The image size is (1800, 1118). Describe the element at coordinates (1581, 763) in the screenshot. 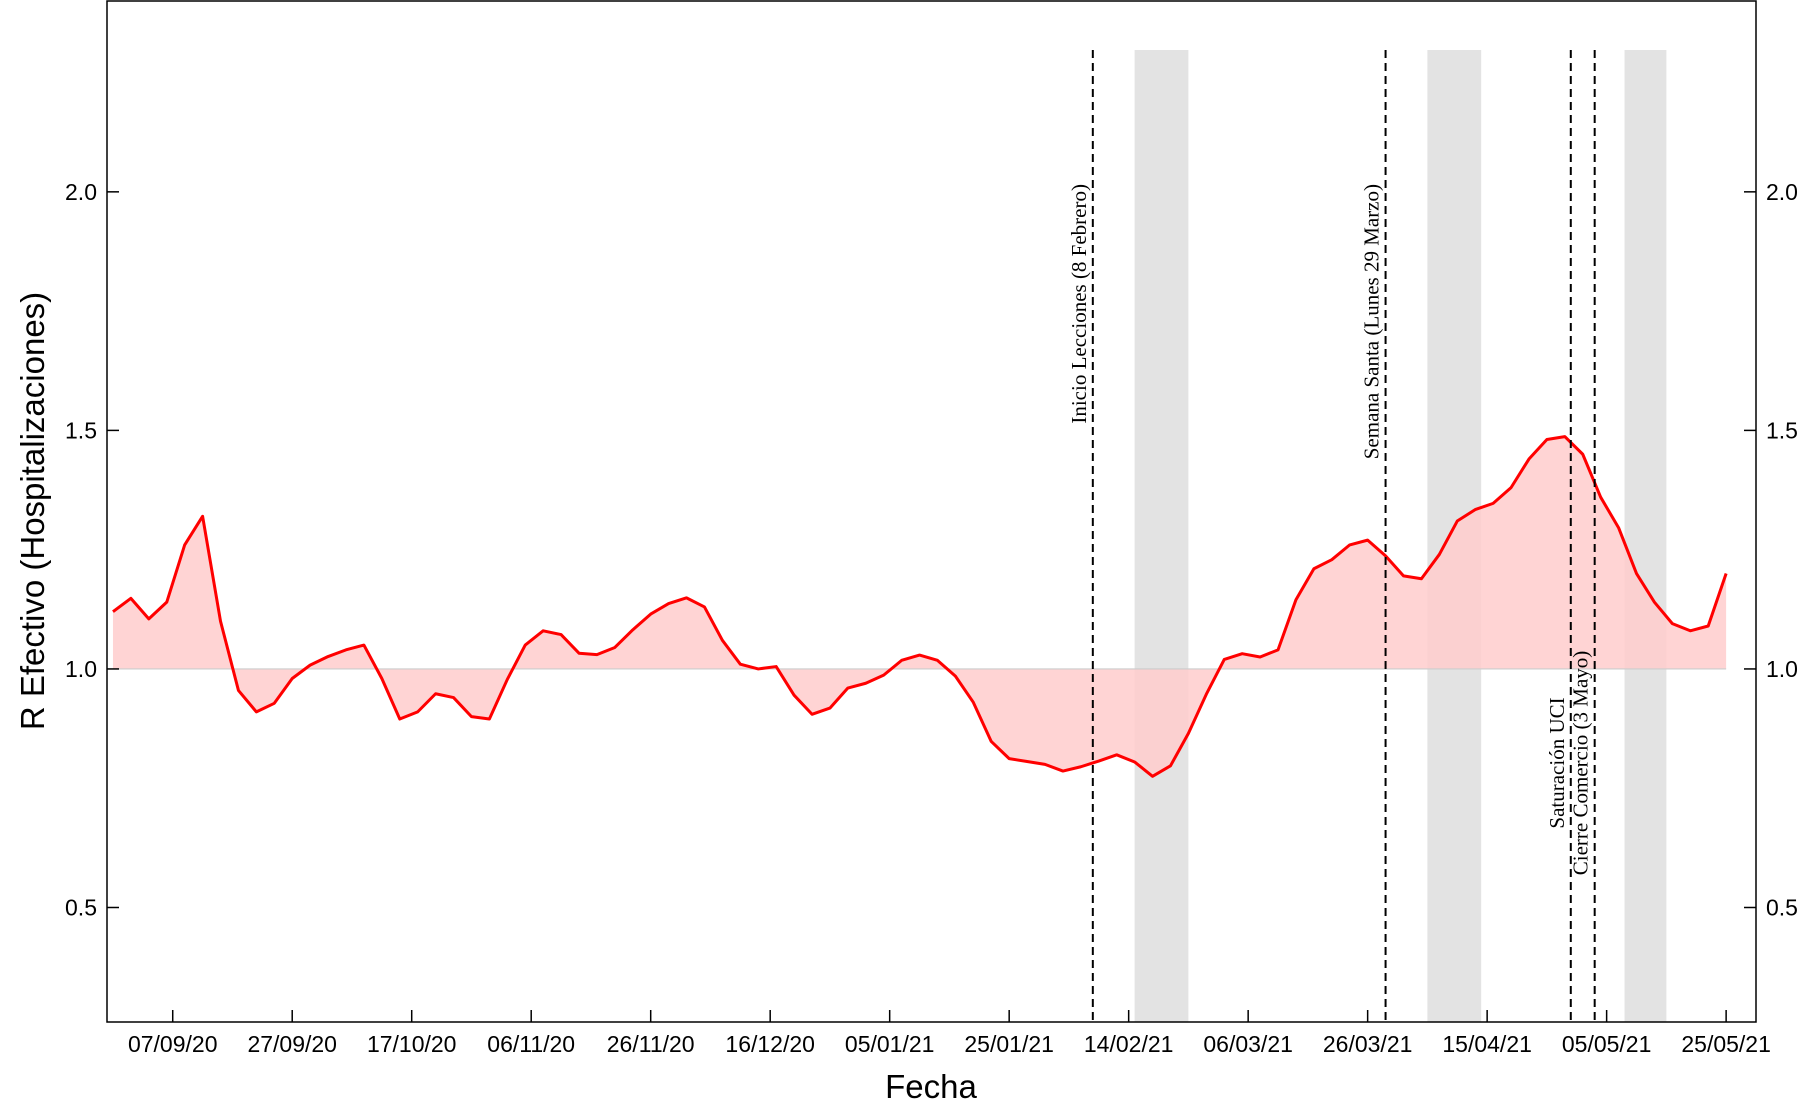

I see `event-label: Cierre Comercio (3 Mayo)` at that location.